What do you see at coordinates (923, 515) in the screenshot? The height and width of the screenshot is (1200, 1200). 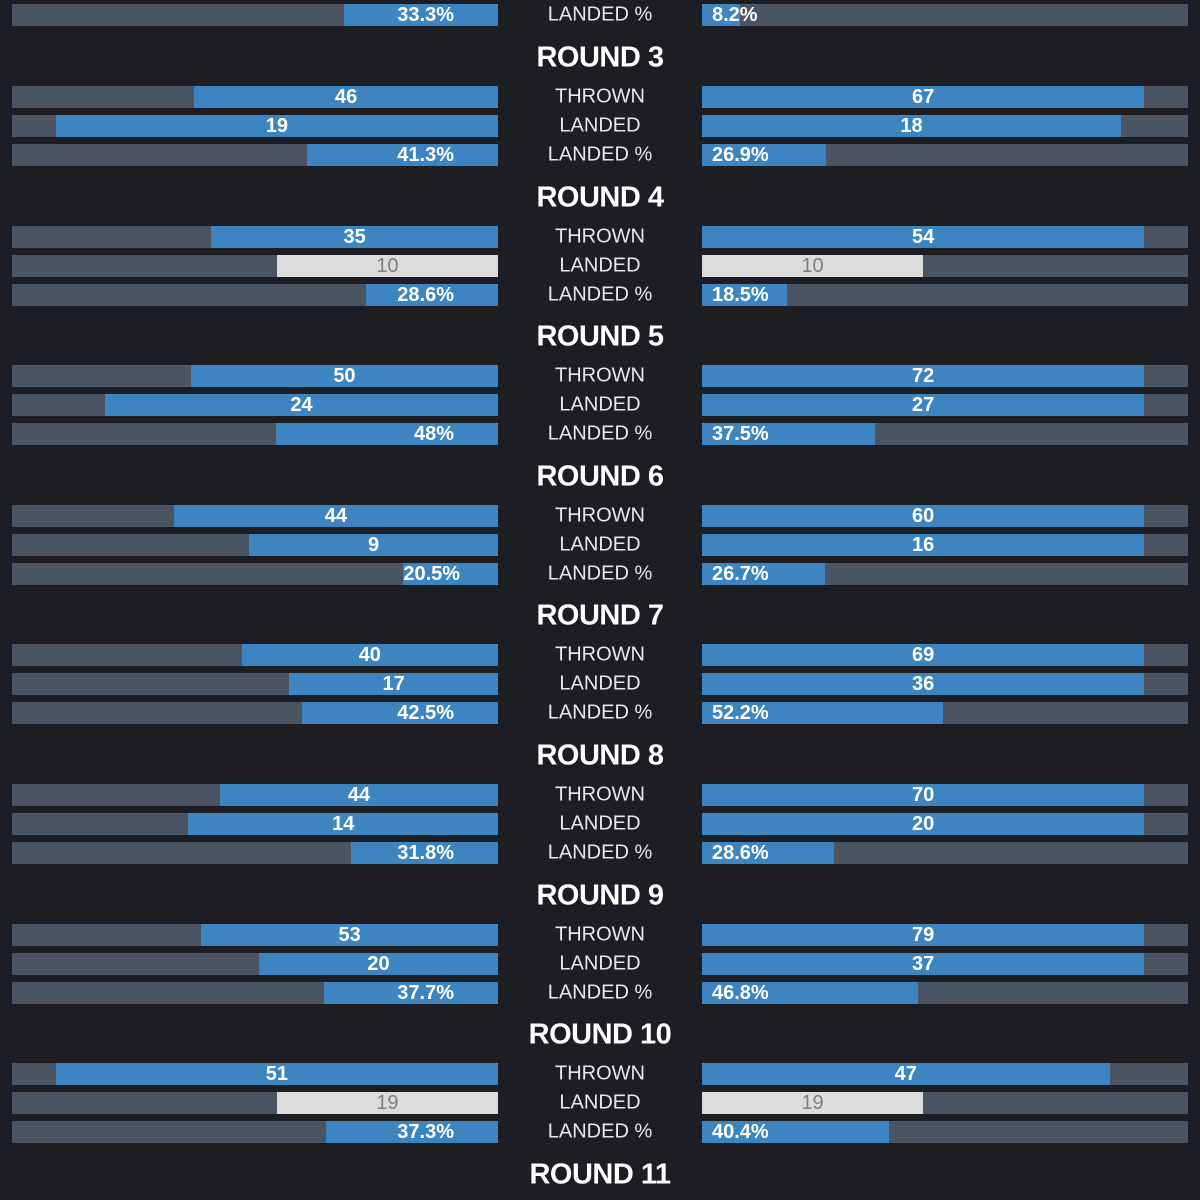 I see `right-thrown-value: 60` at bounding box center [923, 515].